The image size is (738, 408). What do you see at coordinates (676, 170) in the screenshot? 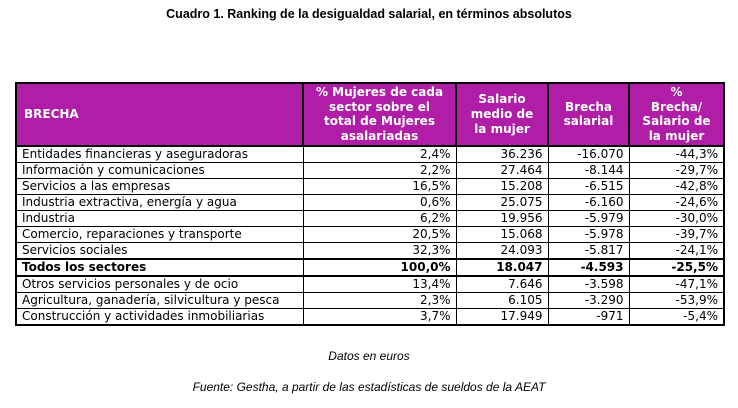
I see `pct-brecha-cell: -29,7%` at bounding box center [676, 170].